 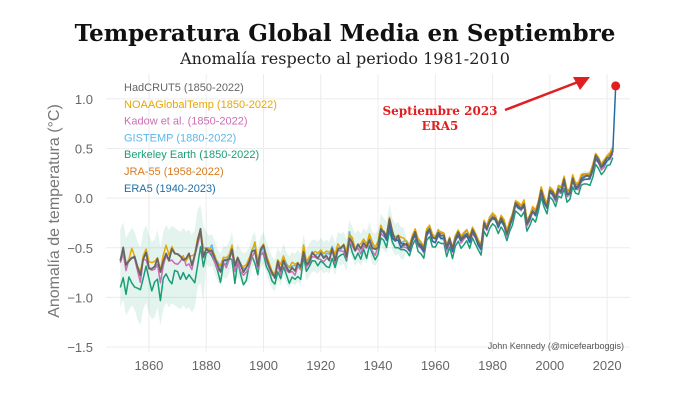 I want to click on x-tick-label: 1980, so click(x=492, y=365).